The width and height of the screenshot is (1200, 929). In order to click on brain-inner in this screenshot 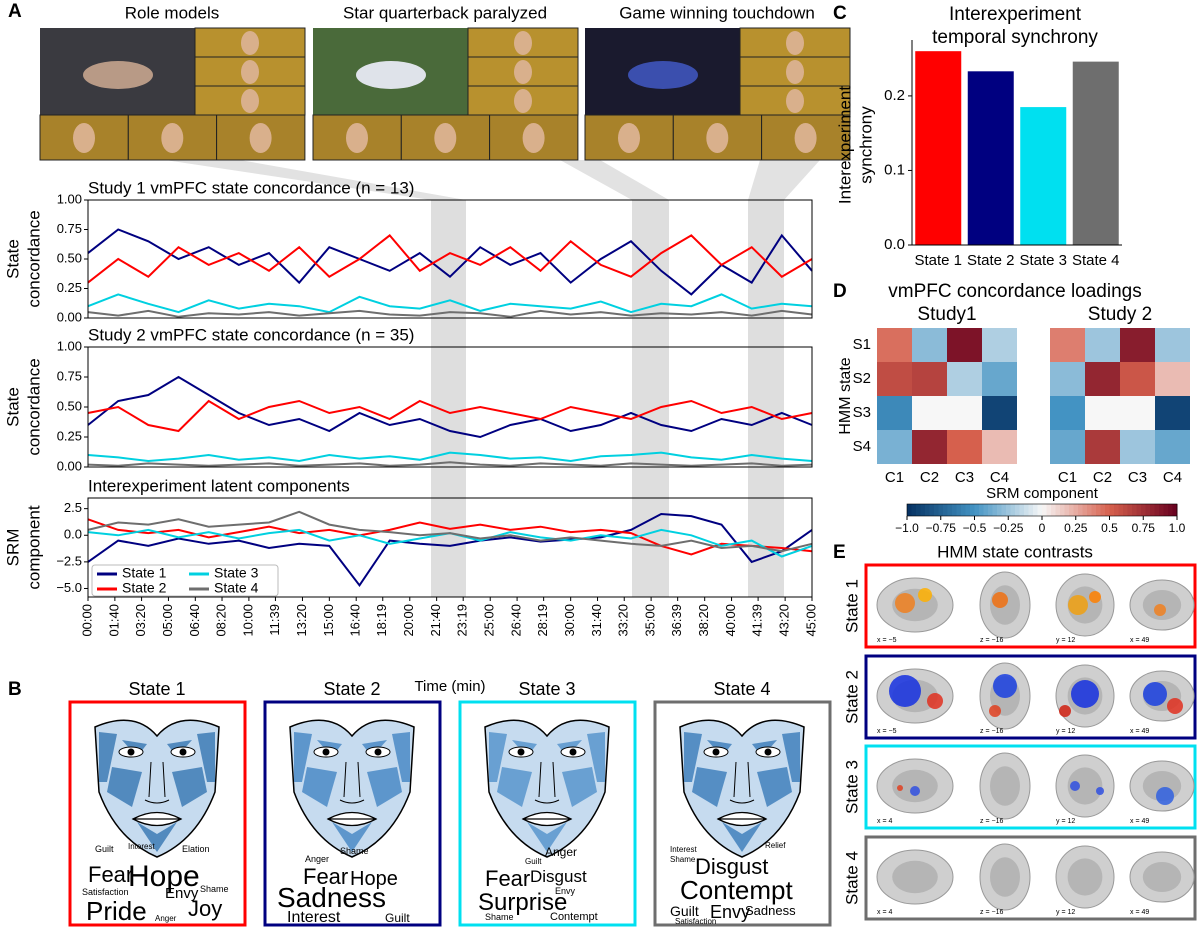, I will do `click(915, 877)`.